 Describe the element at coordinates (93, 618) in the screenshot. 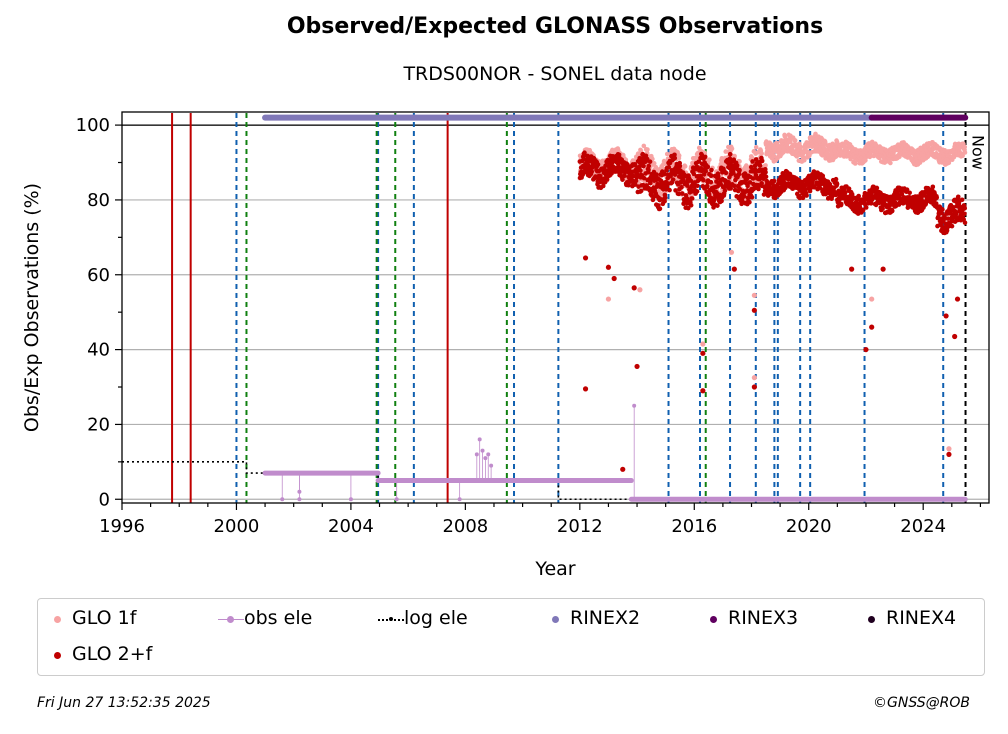

I see `legend-item: GLO 1f` at that location.